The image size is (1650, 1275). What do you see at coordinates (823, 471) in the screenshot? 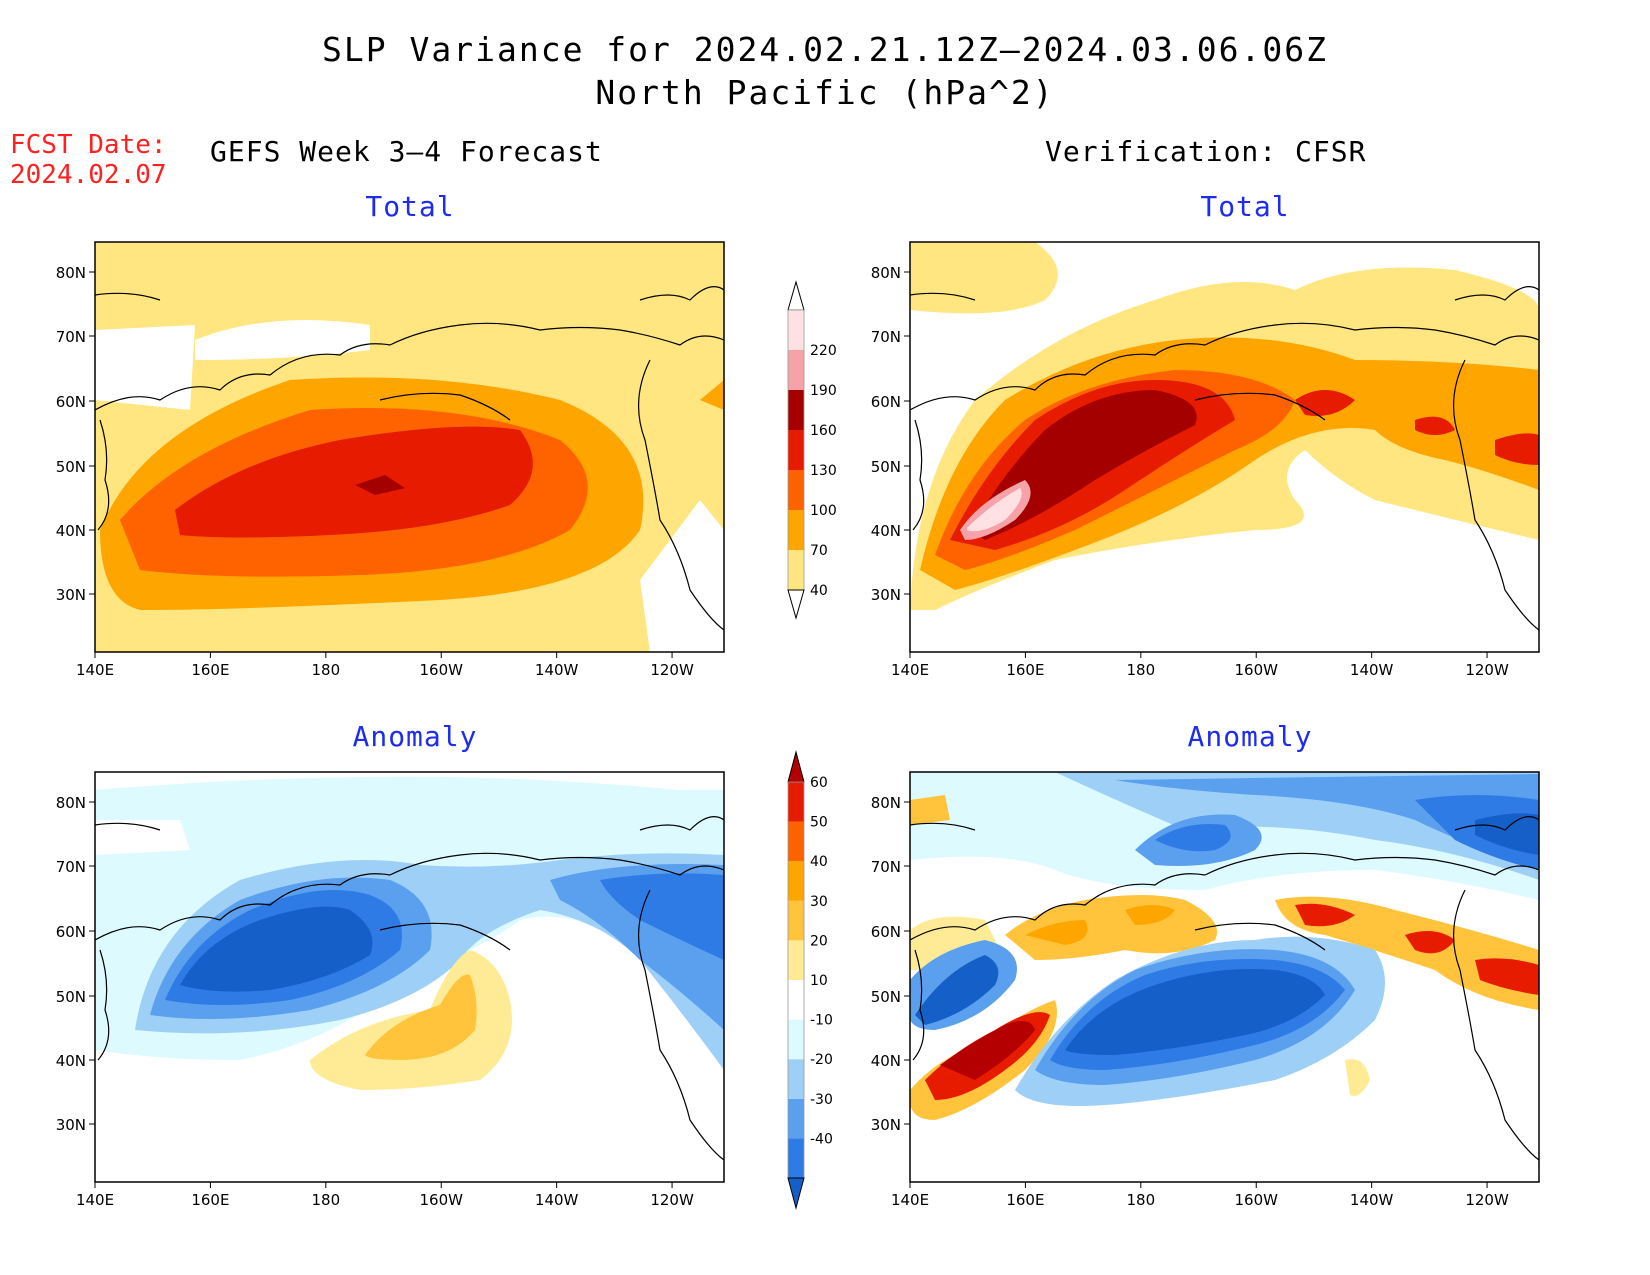
I see `colorbar-level-label: 130` at bounding box center [823, 471].